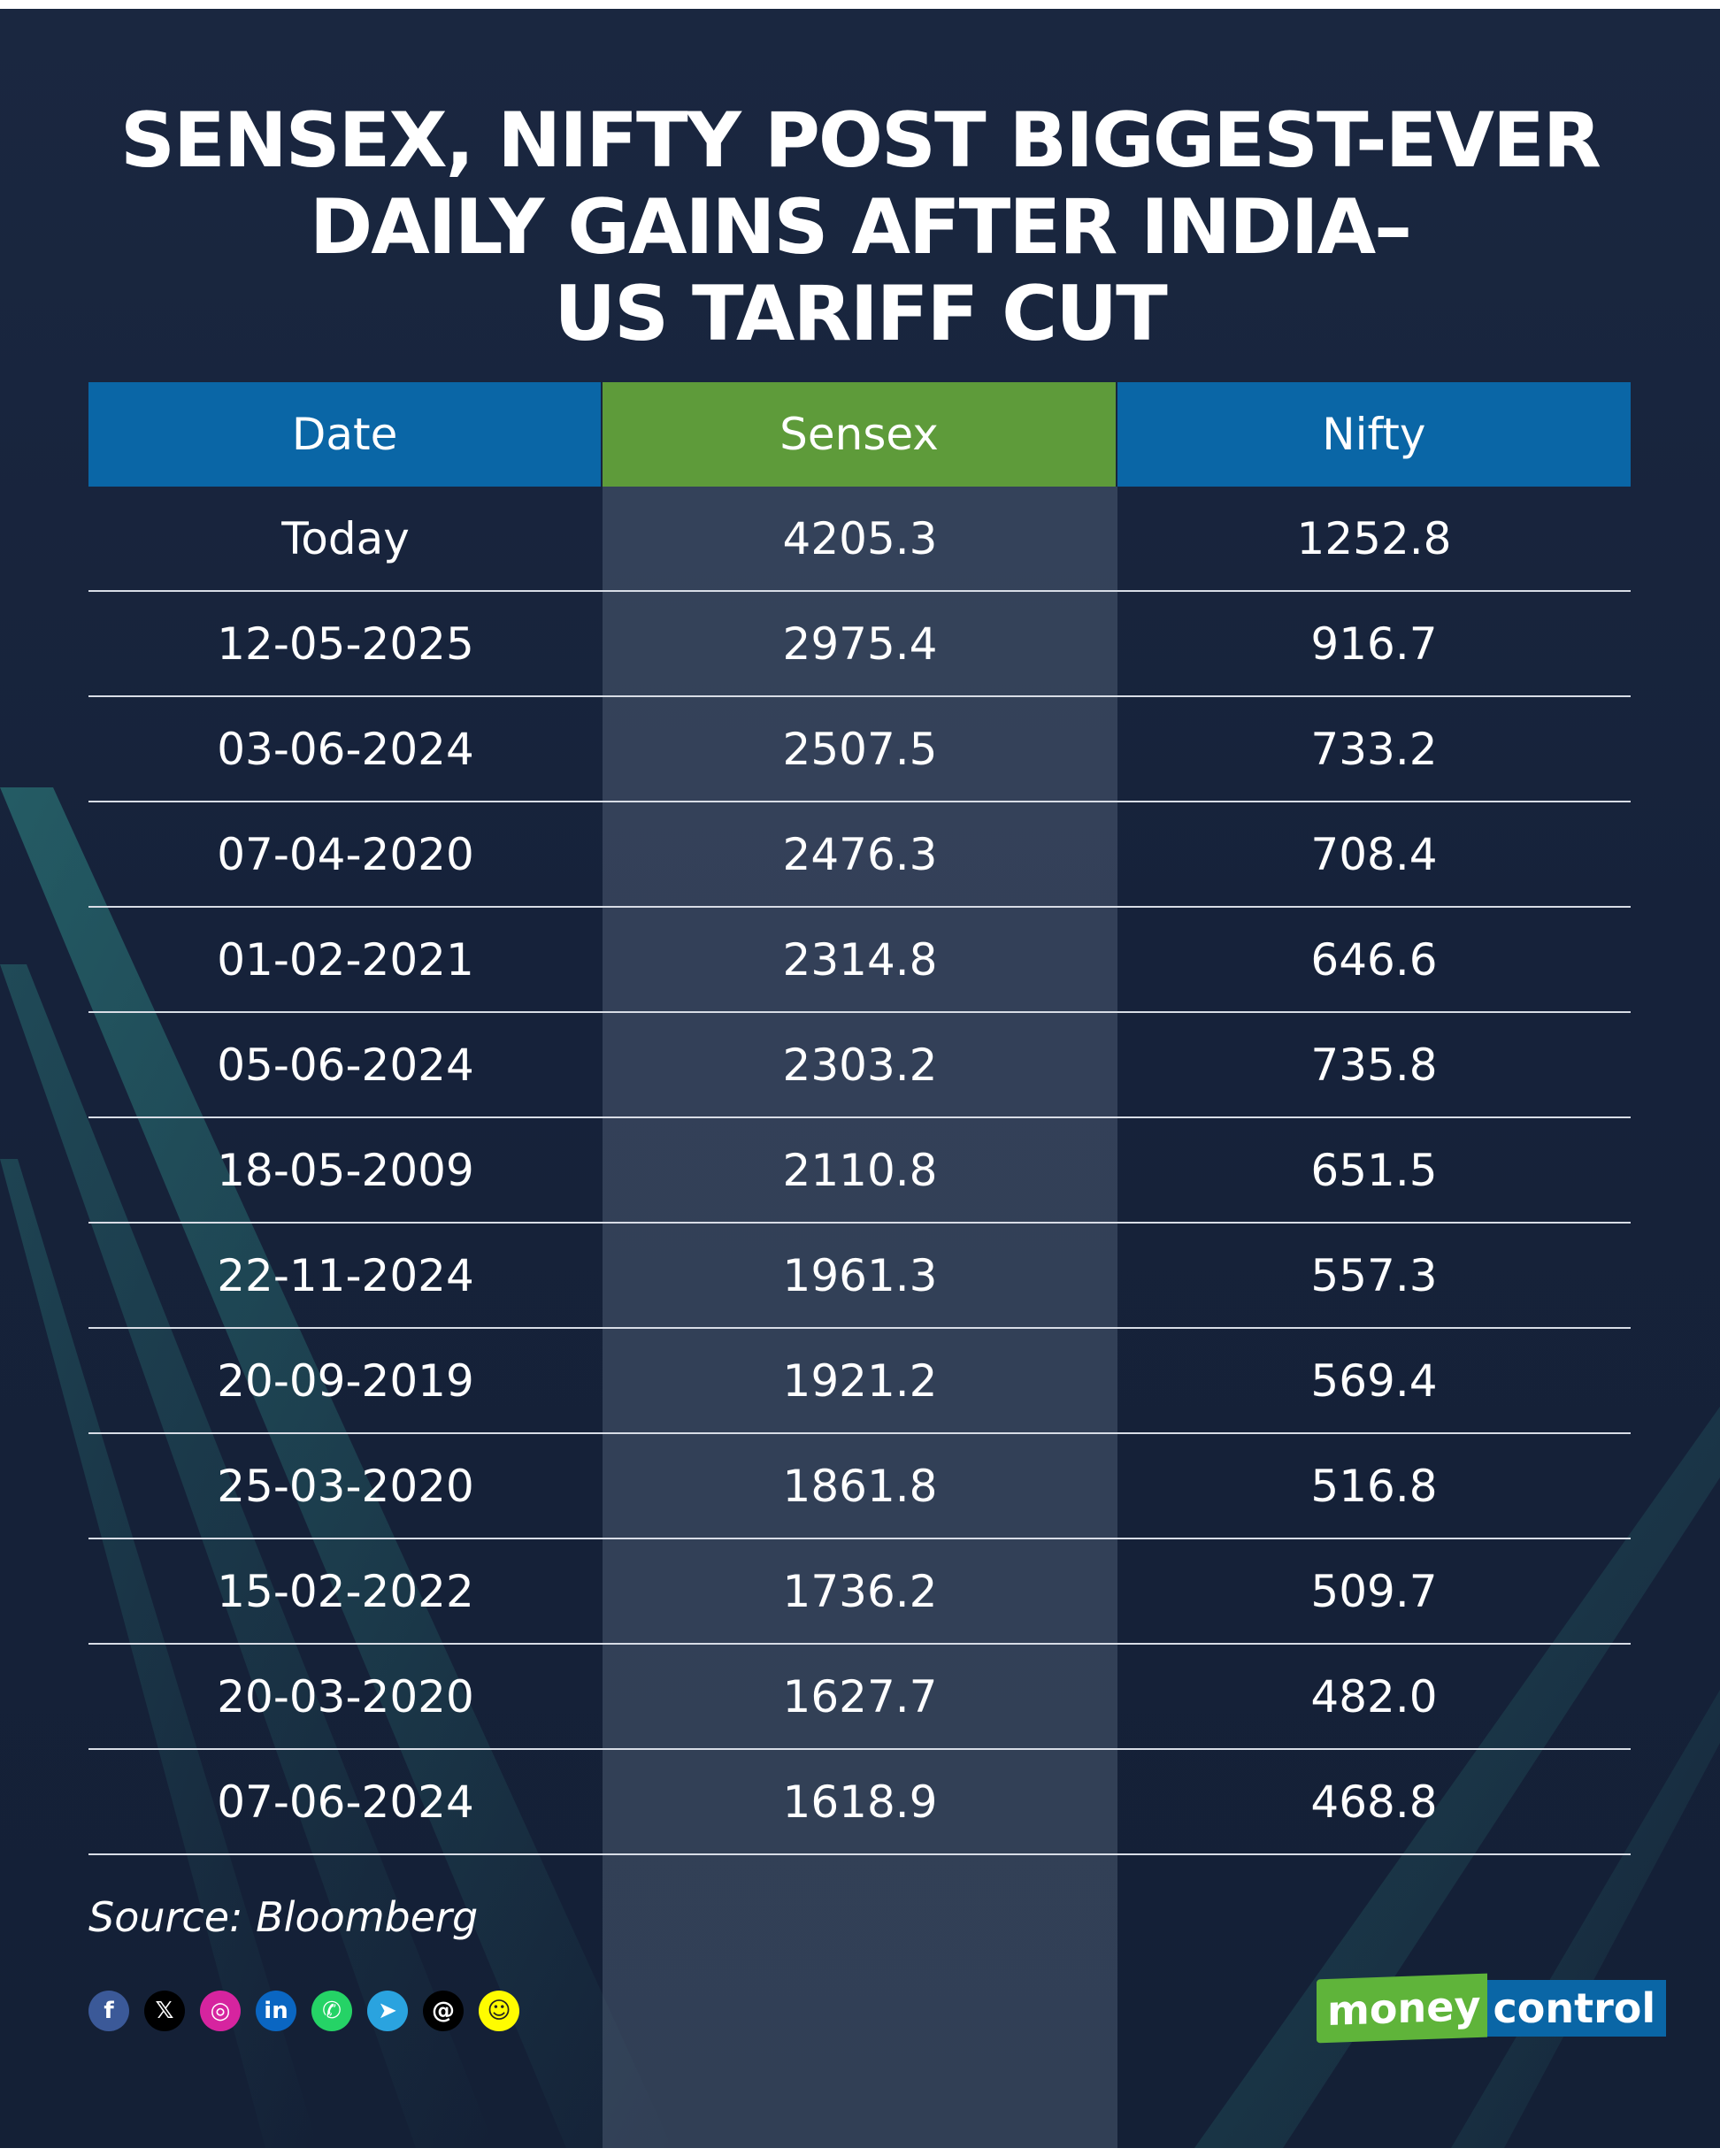  I want to click on header-nifty: Nifty, so click(1374, 435).